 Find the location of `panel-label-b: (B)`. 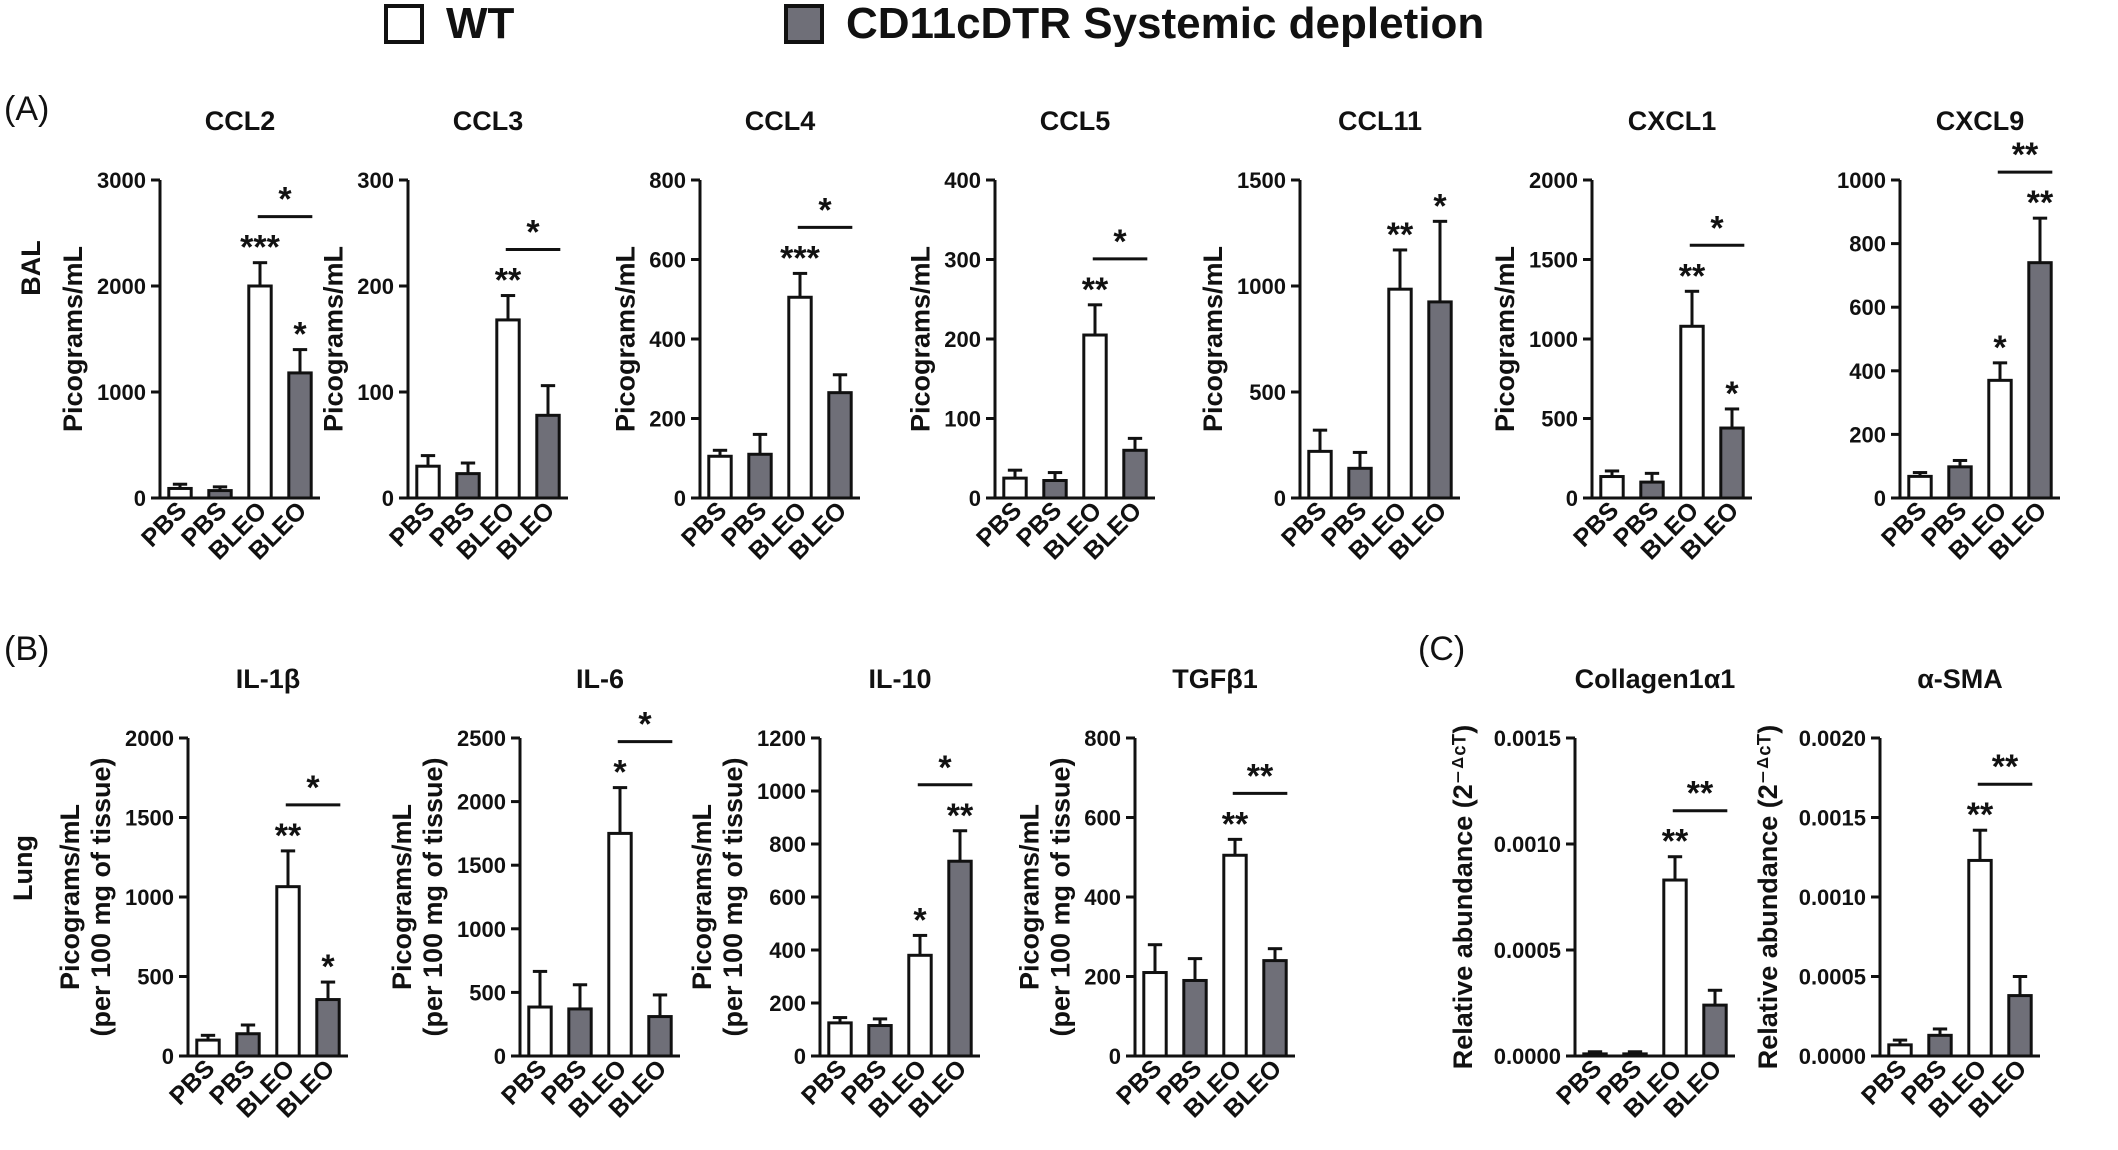

panel-label-b: (B) is located at coordinates (26, 649).